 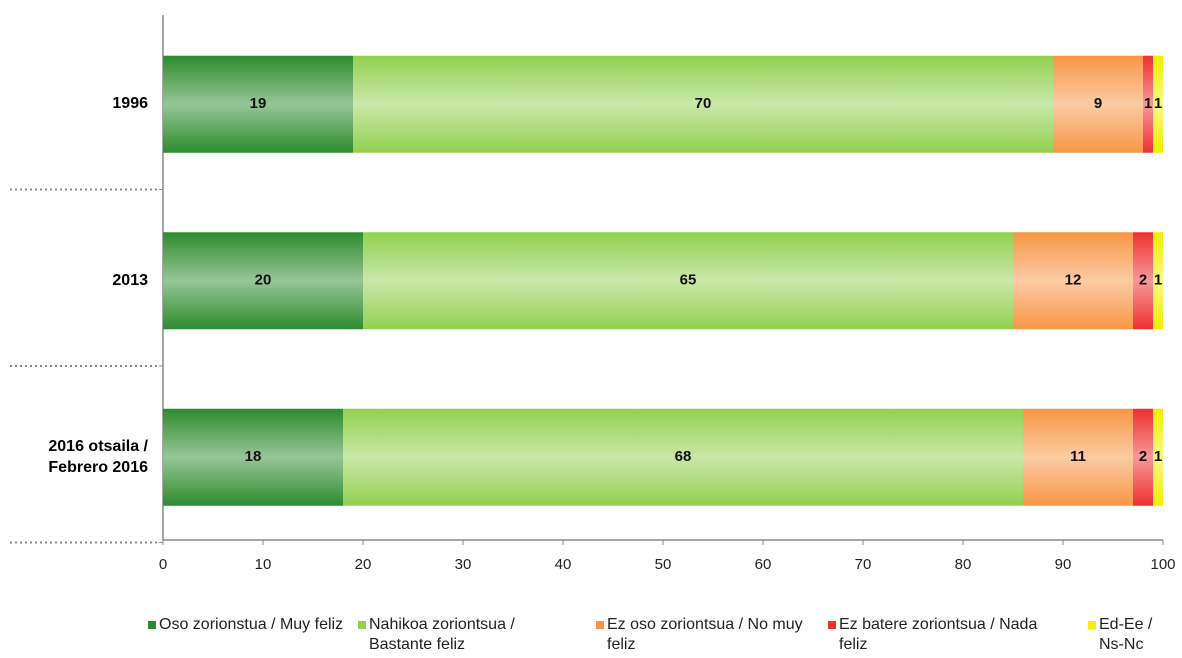 I want to click on legend-item: Ed-Ee / Ns-Nc, so click(x=1133, y=635).